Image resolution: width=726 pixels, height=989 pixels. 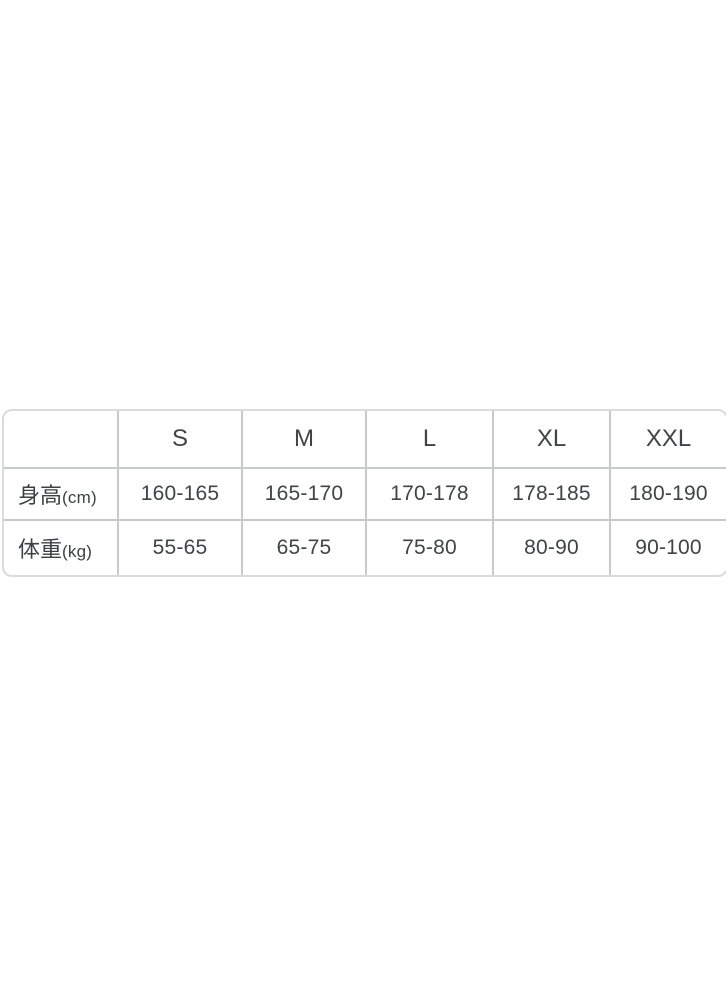 What do you see at coordinates (667, 493) in the screenshot?
I see `cell-height-xxl: 180-190` at bounding box center [667, 493].